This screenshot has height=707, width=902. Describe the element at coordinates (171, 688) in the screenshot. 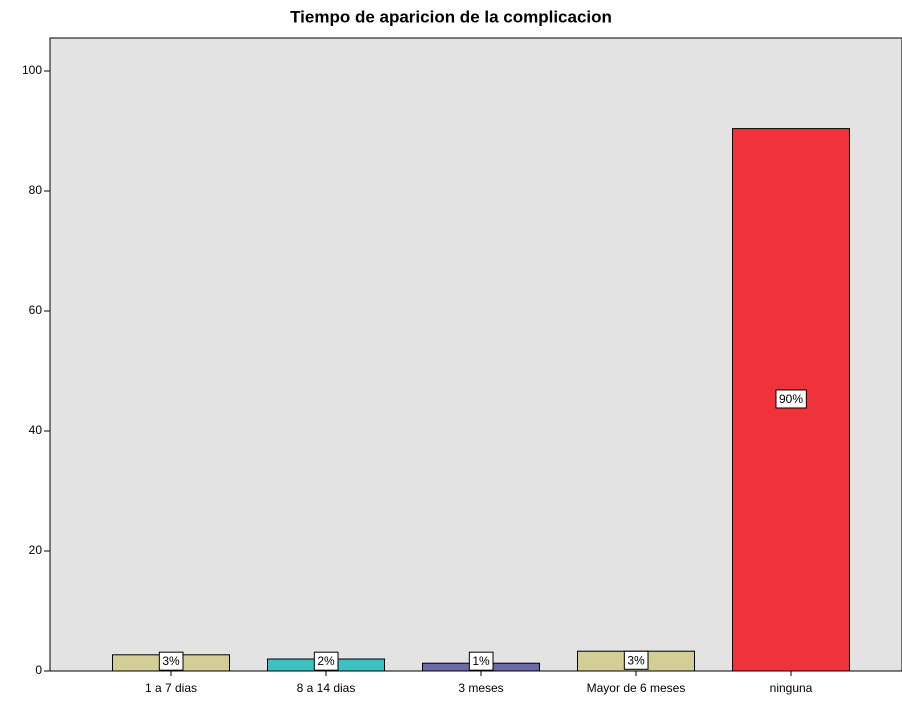

I see `x-tick-label: 1 a 7 dias` at that location.